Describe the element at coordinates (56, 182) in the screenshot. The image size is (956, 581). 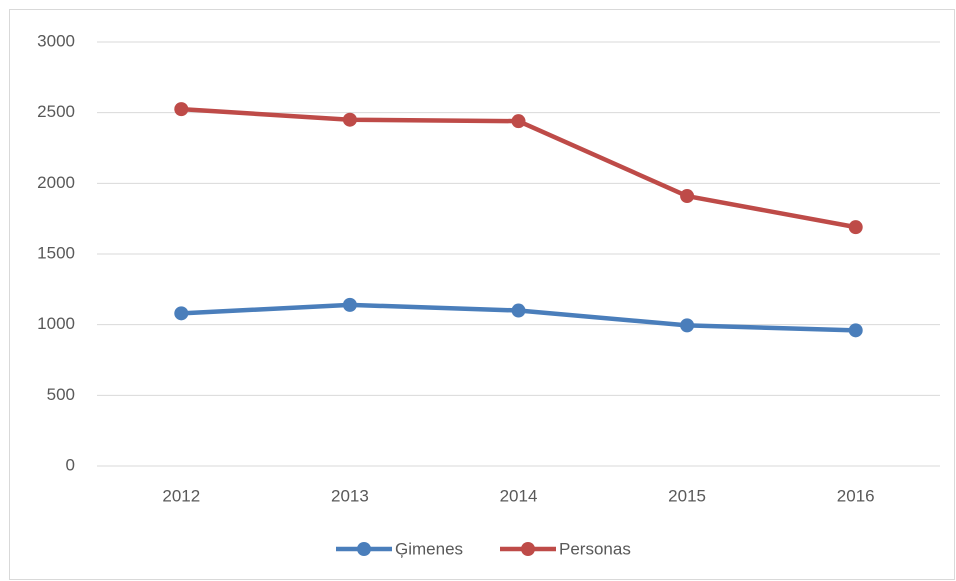
I see `y-tick-label: 2000` at that location.